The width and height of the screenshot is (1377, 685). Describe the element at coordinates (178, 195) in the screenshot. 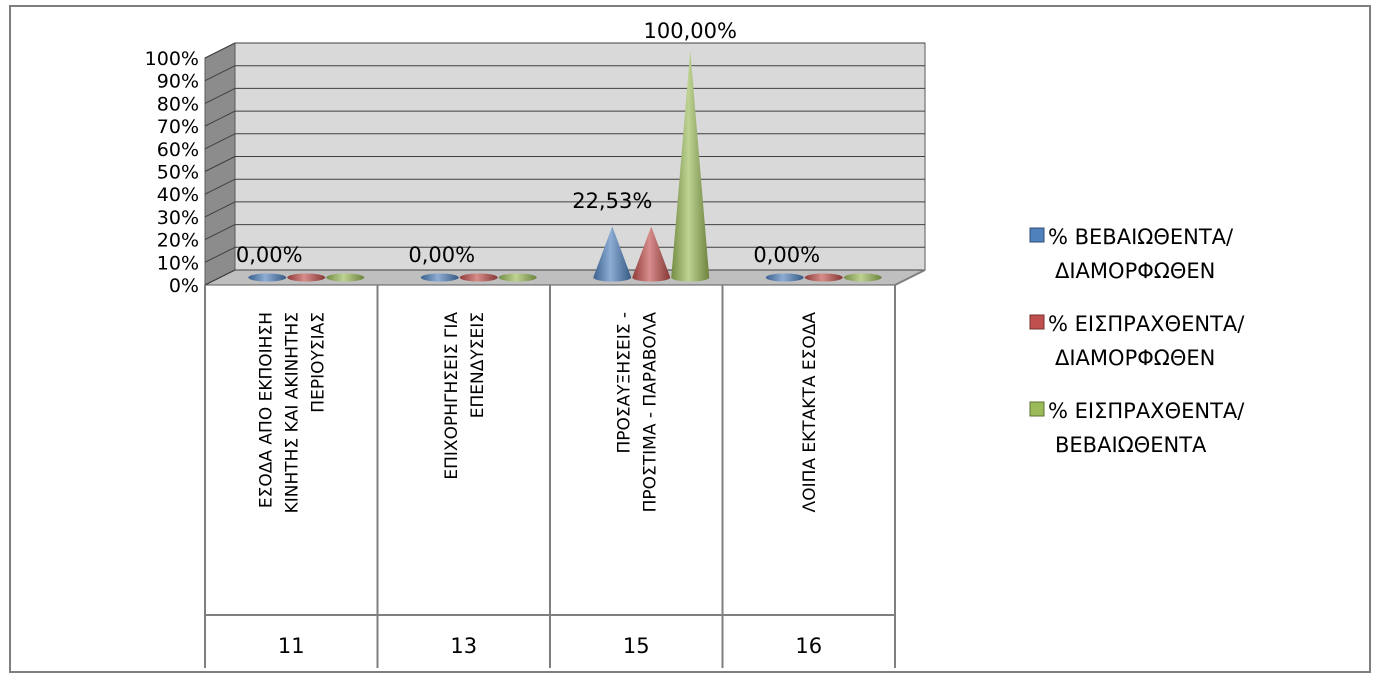

I see `y-tick-label: 40%` at that location.